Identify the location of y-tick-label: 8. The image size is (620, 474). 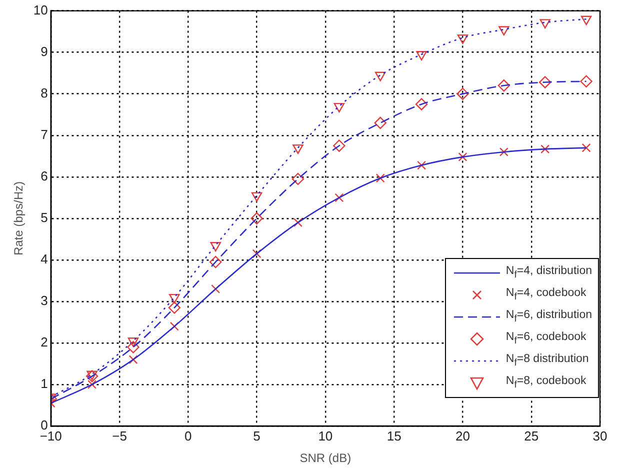
(44, 92).